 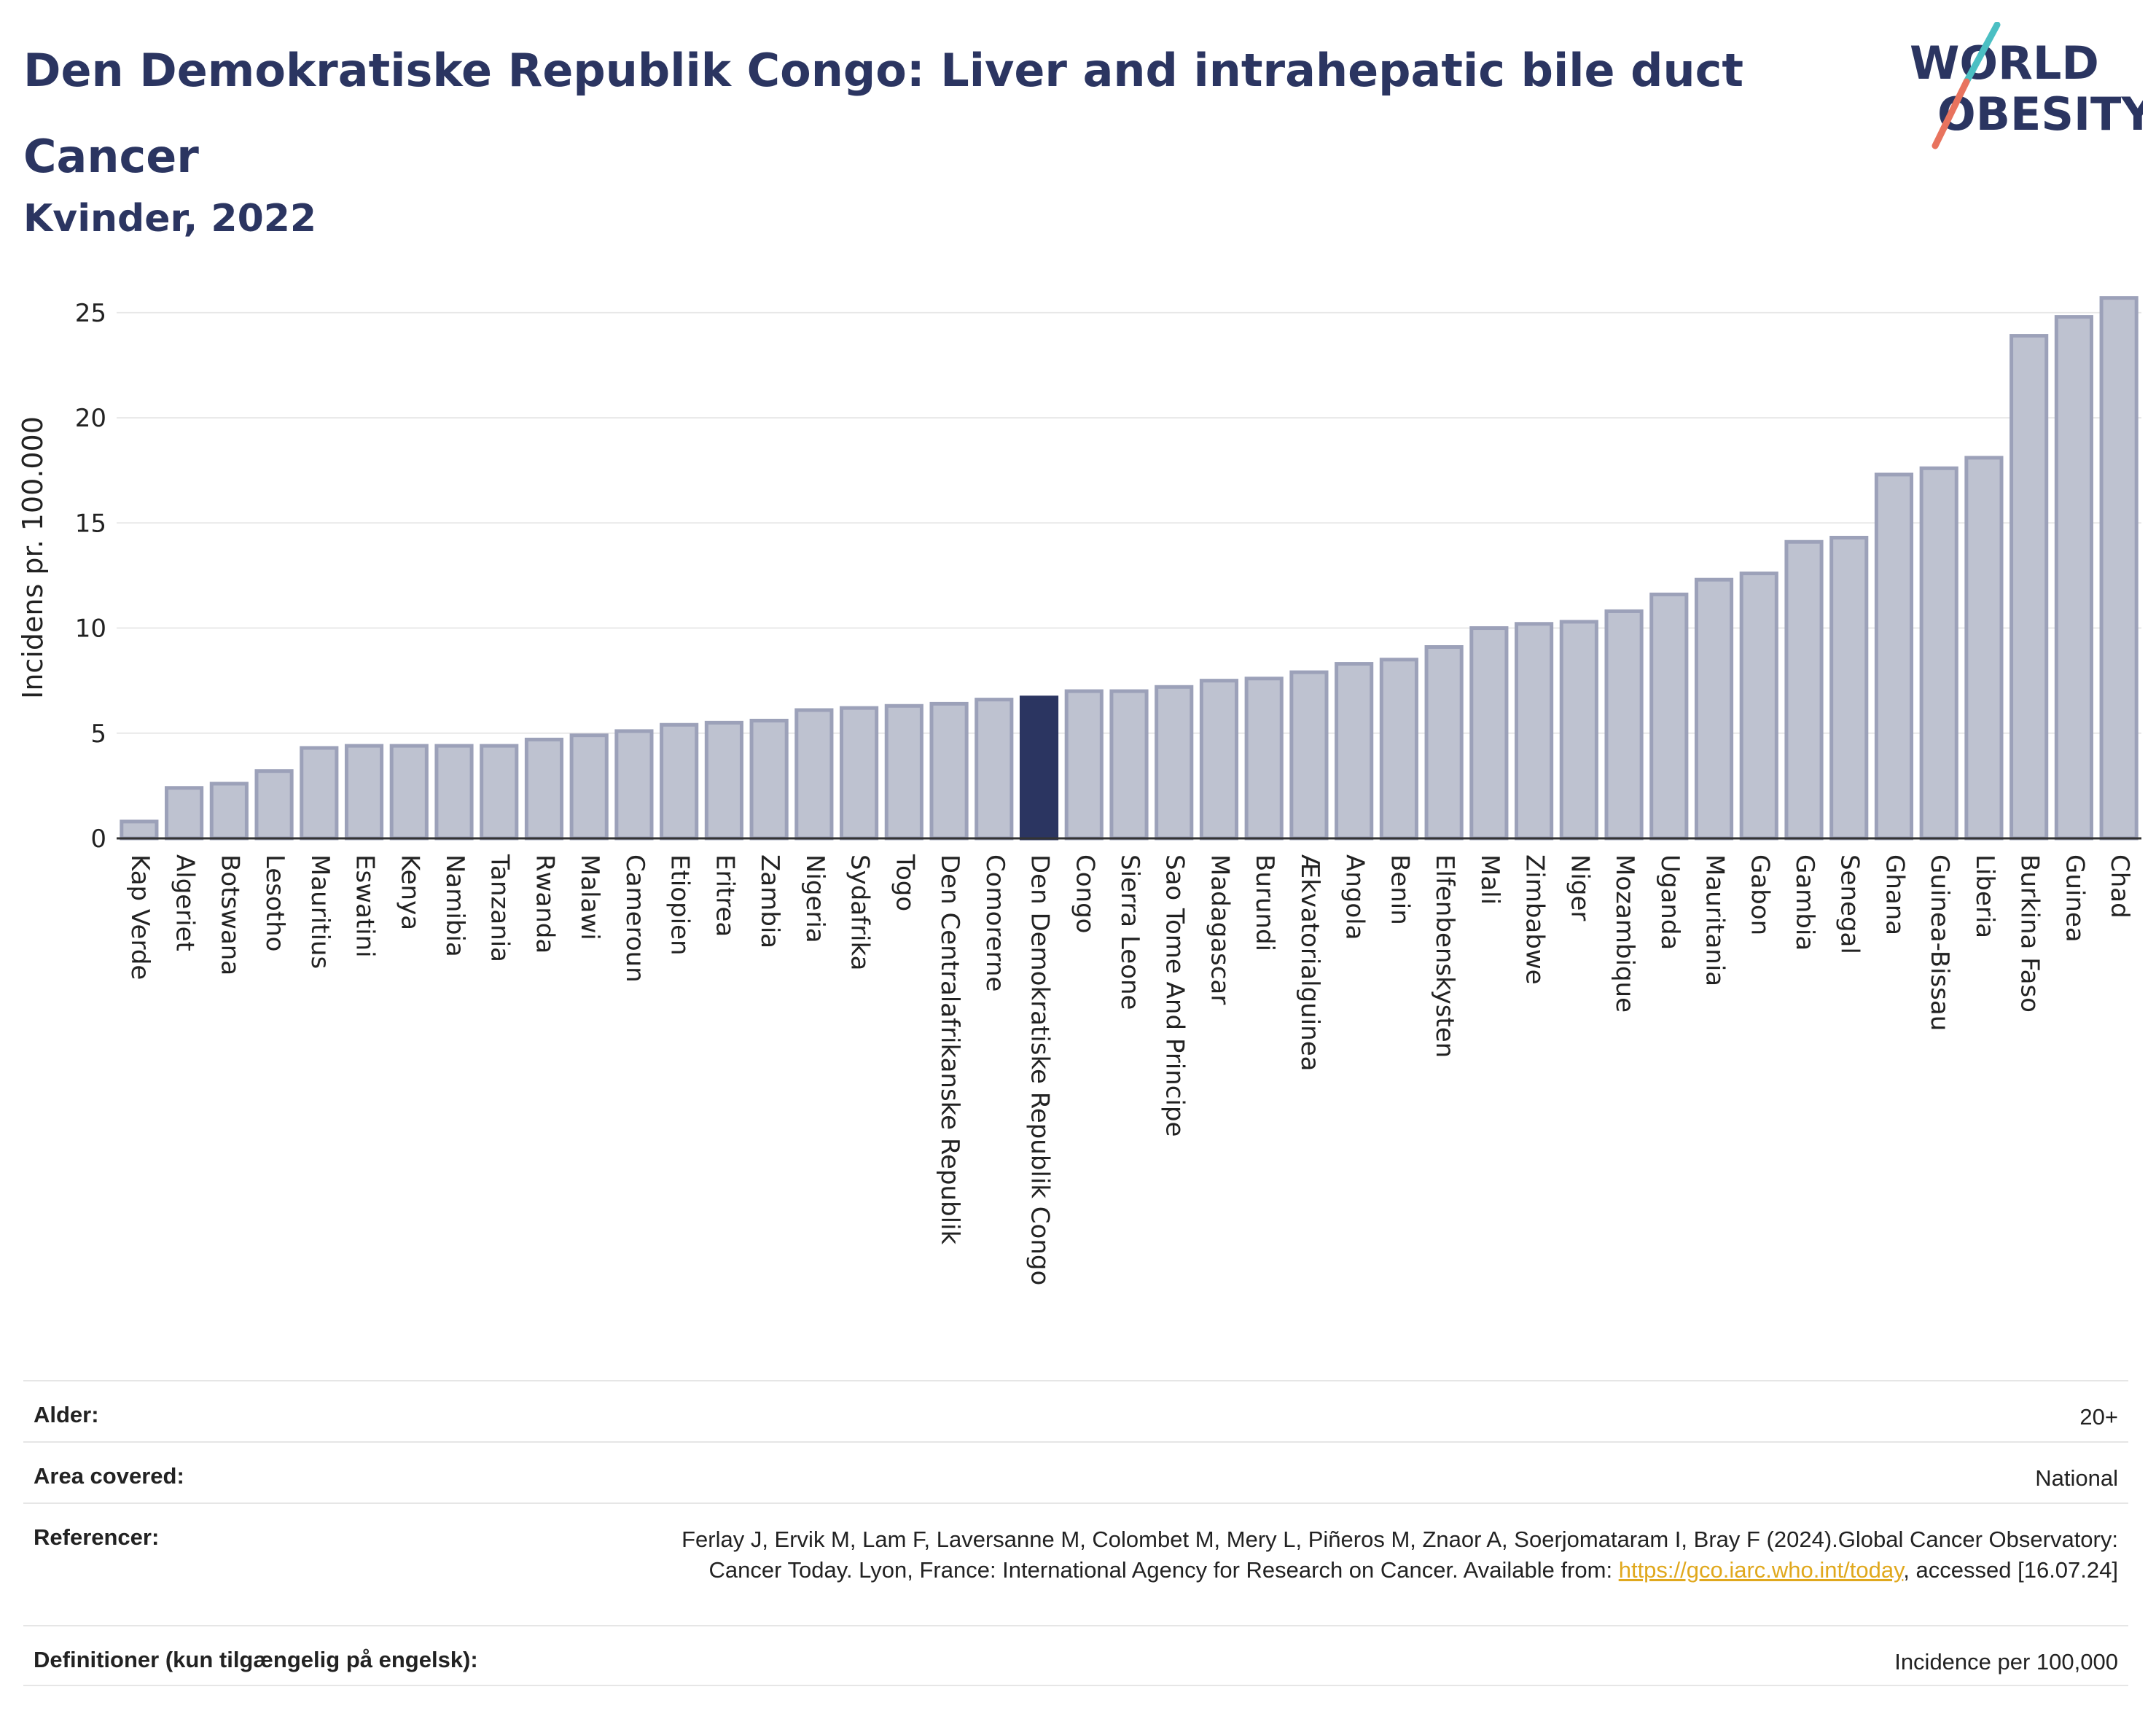 I want to click on bar-sierra-leone, so click(x=1129, y=765).